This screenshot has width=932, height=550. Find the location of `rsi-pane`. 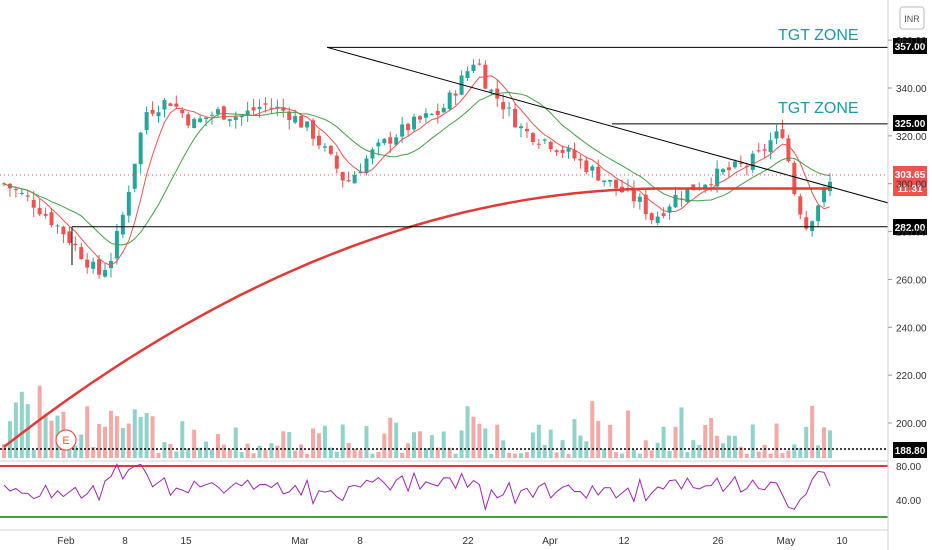

rsi-pane is located at coordinates (444, 489).